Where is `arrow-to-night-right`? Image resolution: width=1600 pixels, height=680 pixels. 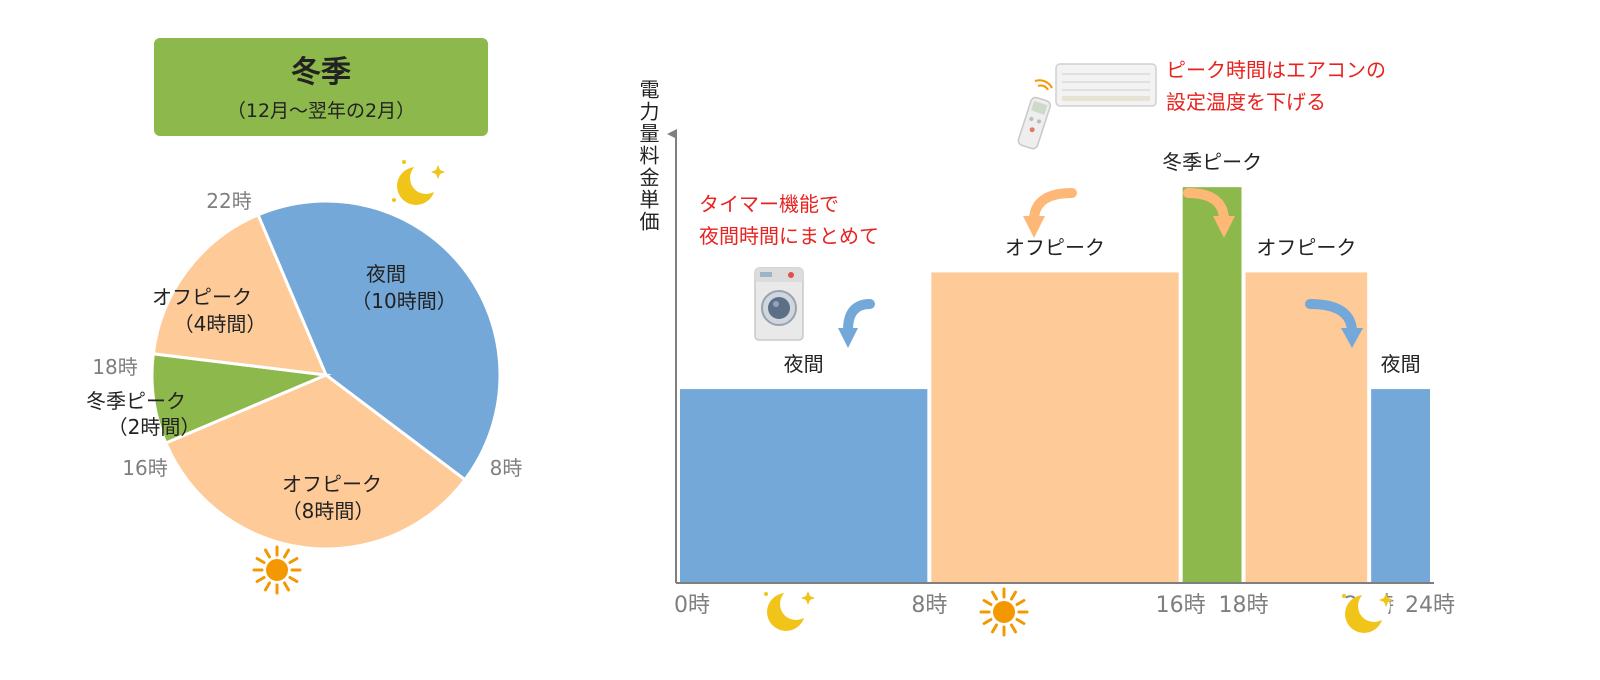 arrow-to-night-right is located at coordinates (1334, 323).